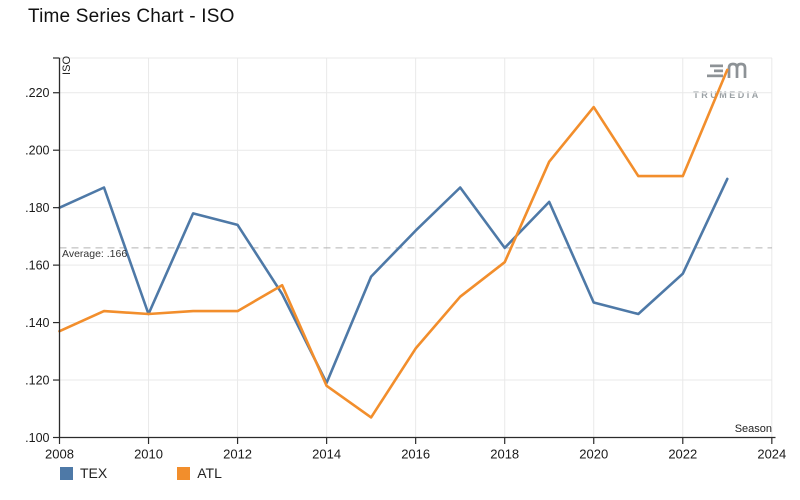  I want to click on x-tick-label: 2012, so click(237, 454).